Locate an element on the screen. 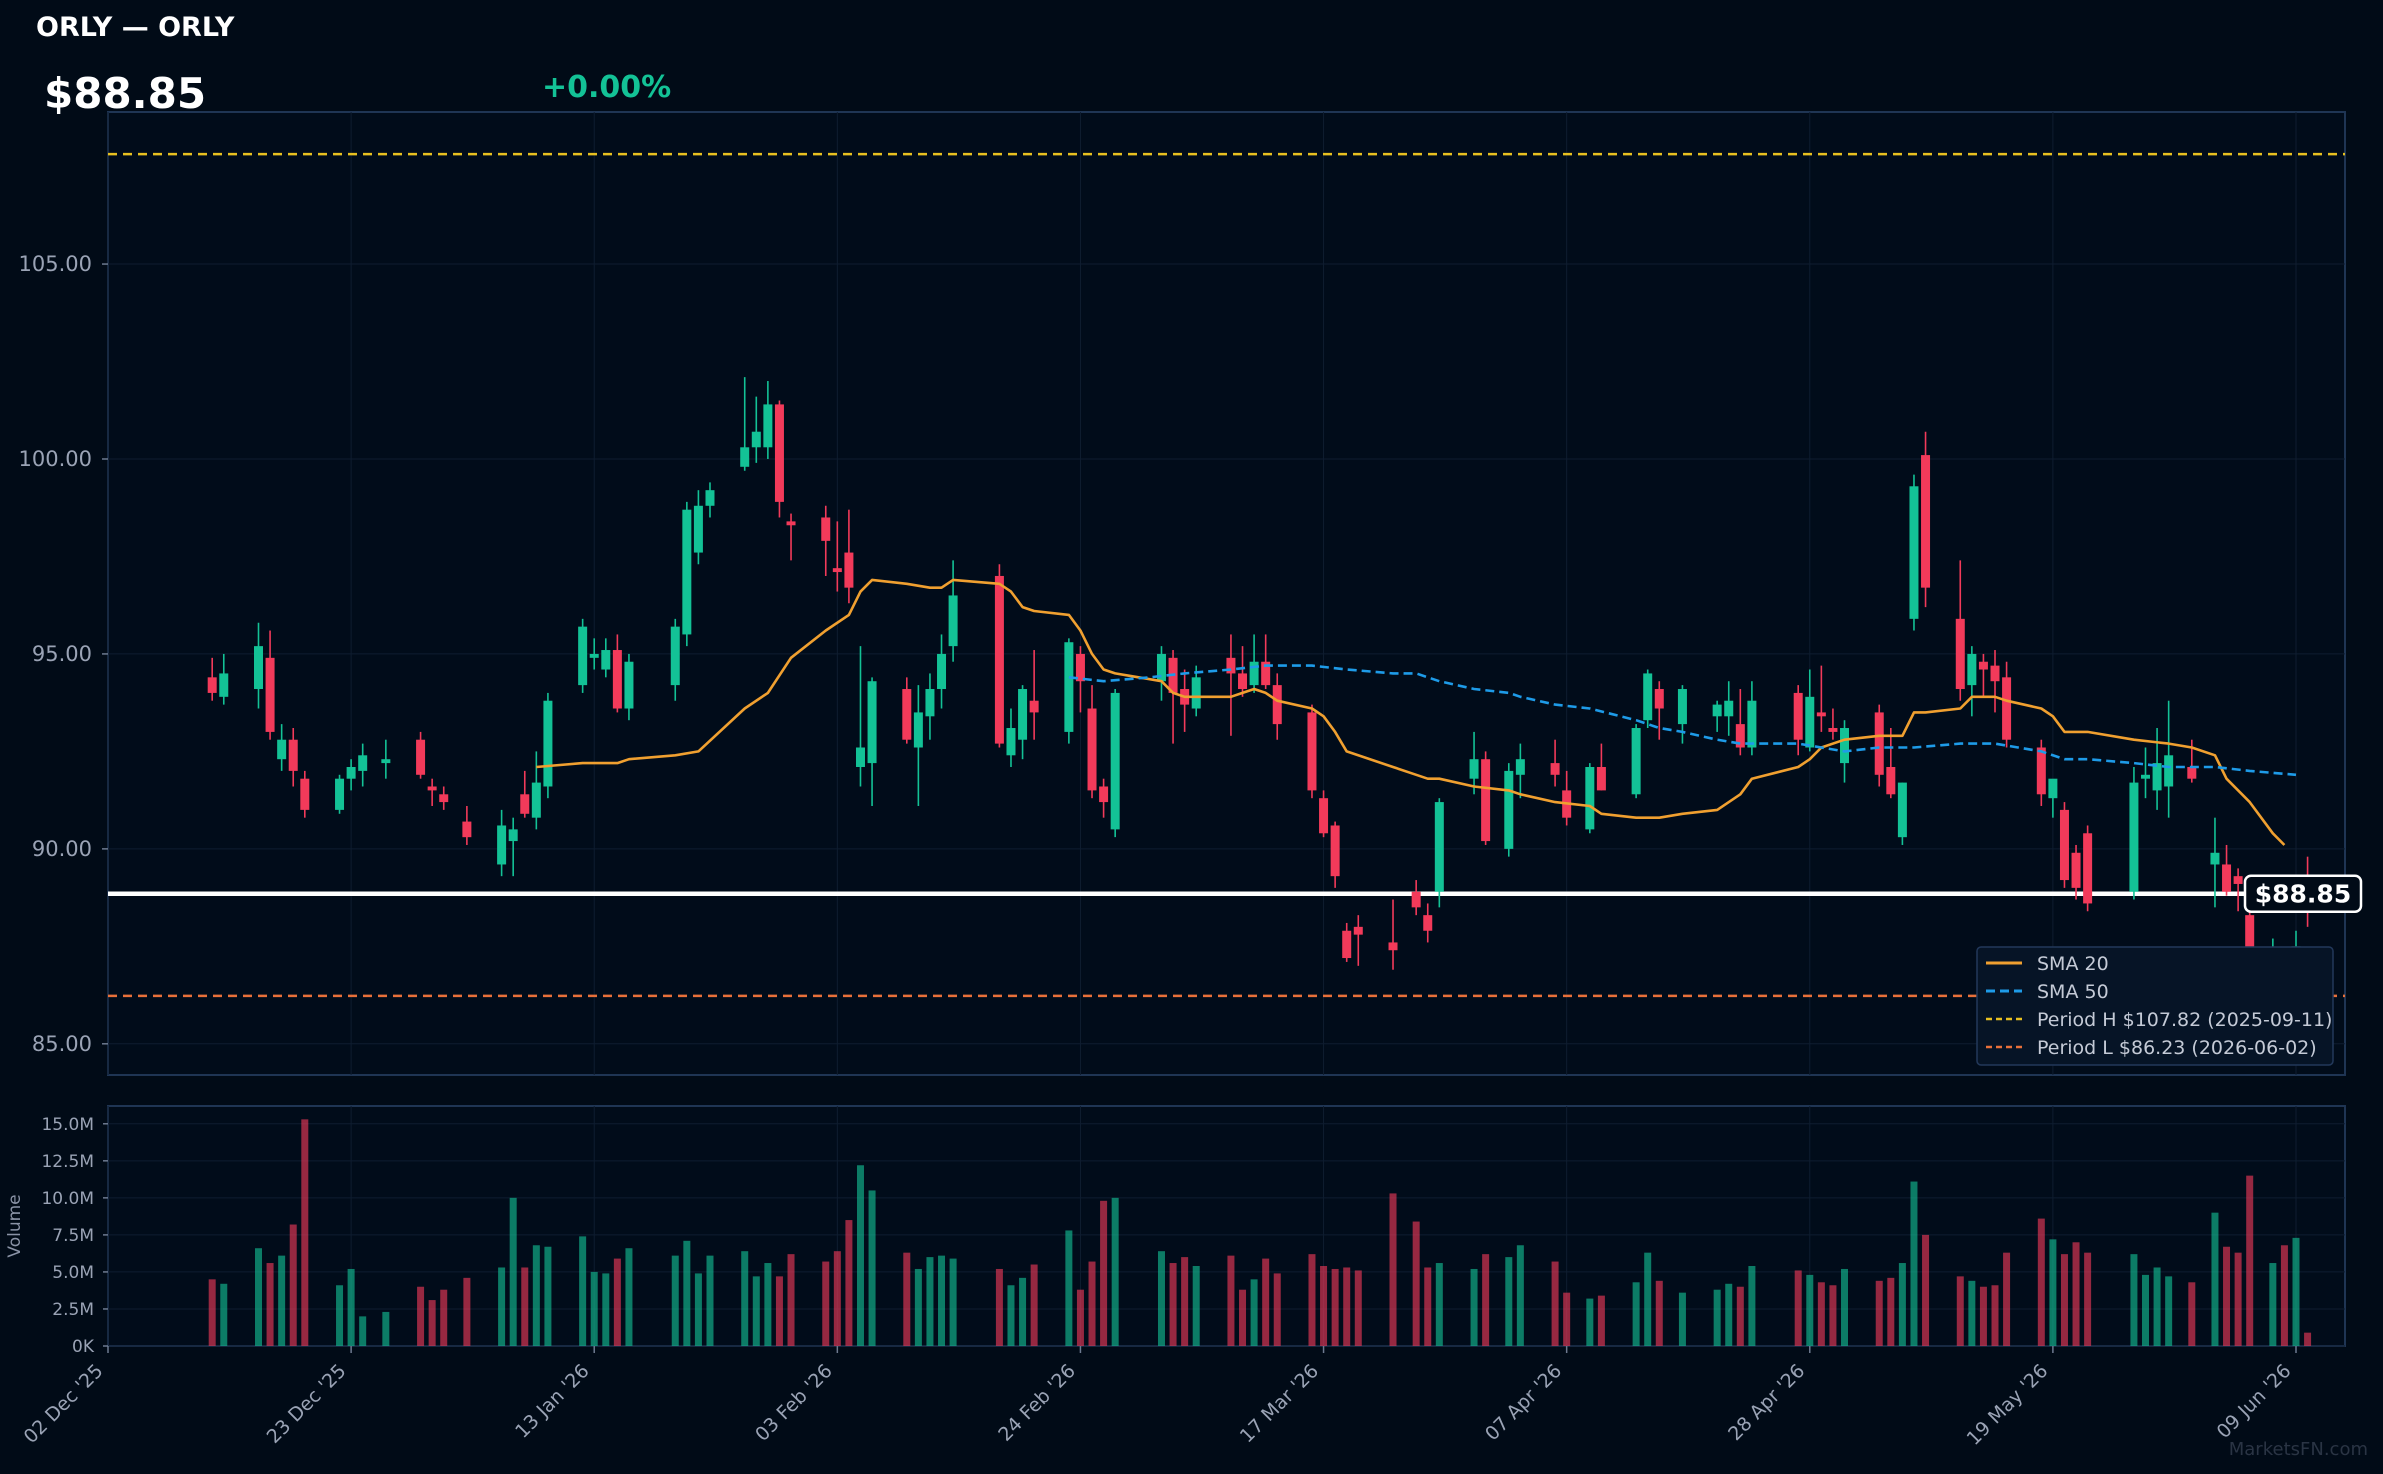 The image size is (2383, 1474). volume-tick-label: 15.0M is located at coordinates (67, 1125).